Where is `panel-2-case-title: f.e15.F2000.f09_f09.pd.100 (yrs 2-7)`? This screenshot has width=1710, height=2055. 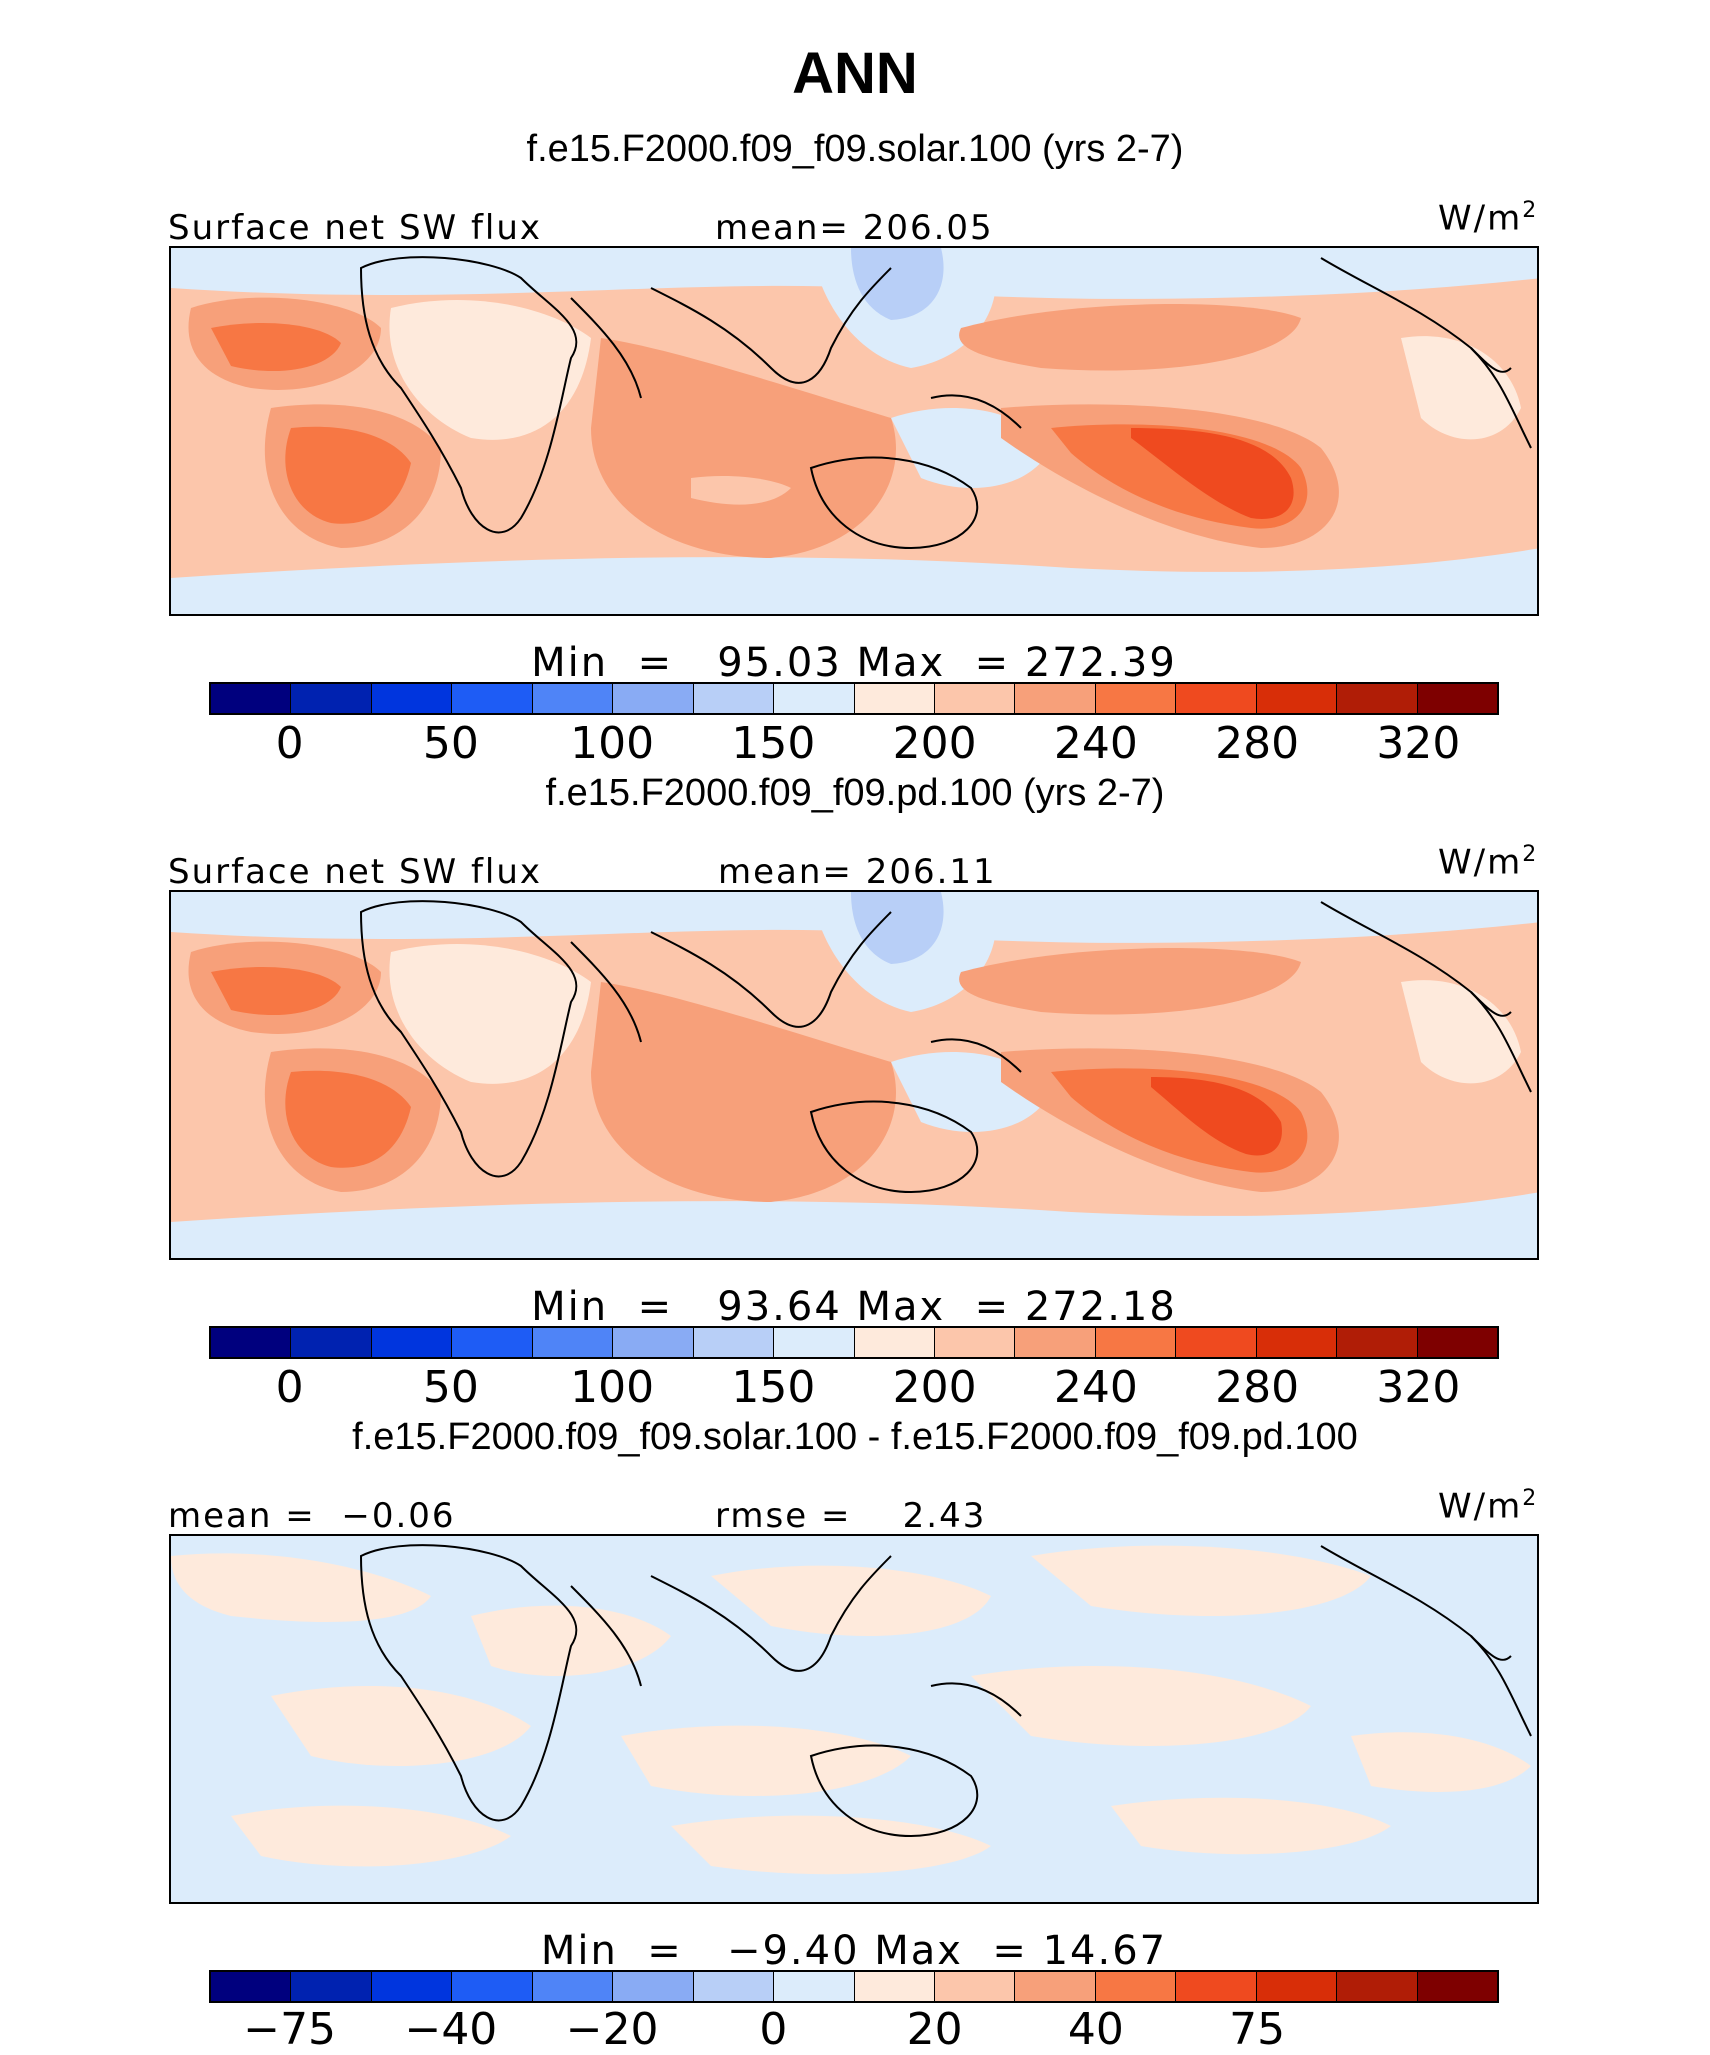 panel-2-case-title: f.e15.F2000.f09_f09.pd.100 (yrs 2-7) is located at coordinates (855, 793).